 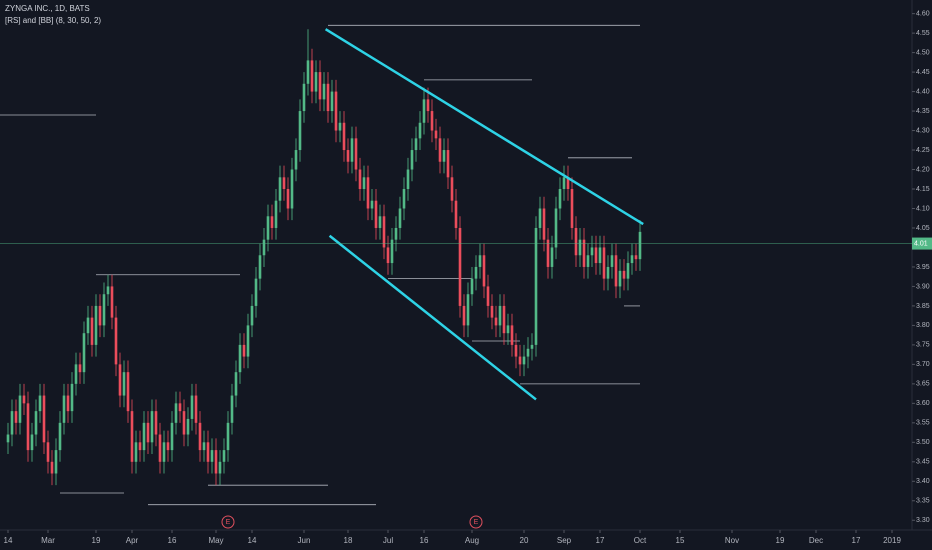 What do you see at coordinates (923, 462) in the screenshot?
I see `y-tick-label: 3.45` at bounding box center [923, 462].